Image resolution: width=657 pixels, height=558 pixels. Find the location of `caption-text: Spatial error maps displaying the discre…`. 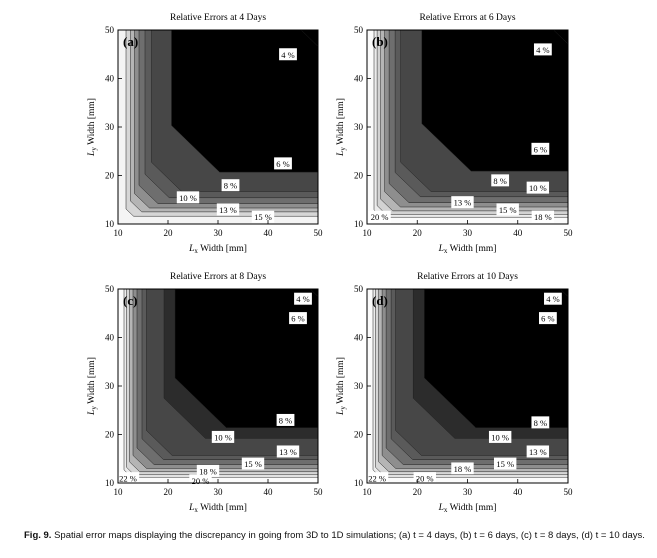

caption-text: Spatial error maps displaying the discre… is located at coordinates (349, 535).